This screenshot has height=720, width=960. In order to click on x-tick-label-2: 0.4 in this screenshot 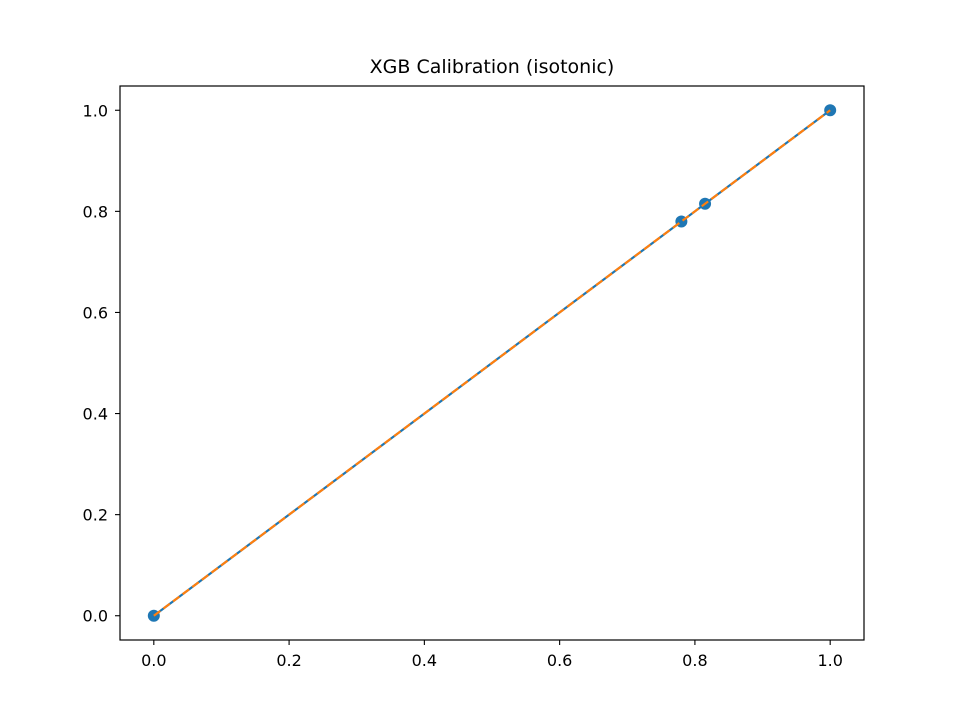, I will do `click(424, 660)`.